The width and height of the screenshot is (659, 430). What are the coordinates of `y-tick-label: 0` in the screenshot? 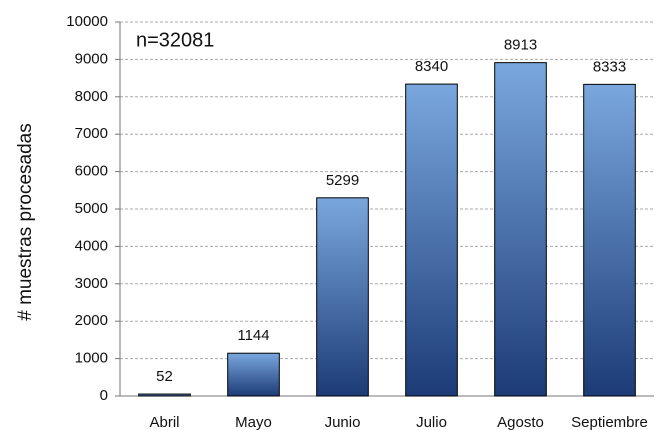 It's located at (104, 395).